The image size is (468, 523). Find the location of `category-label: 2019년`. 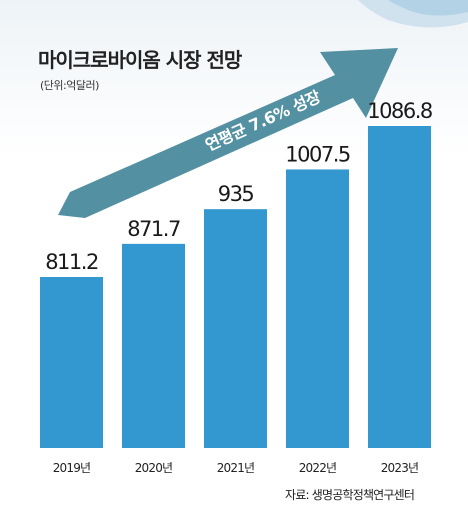

category-label: 2019년 is located at coordinates (72, 468).